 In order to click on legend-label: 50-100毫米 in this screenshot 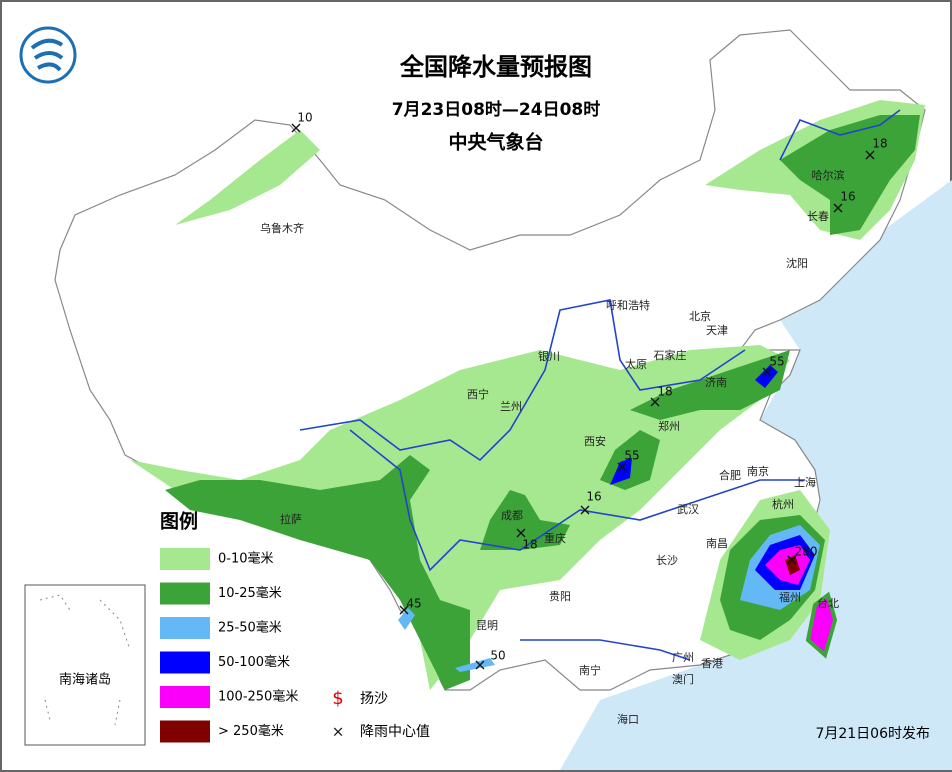, I will do `click(254, 662)`.